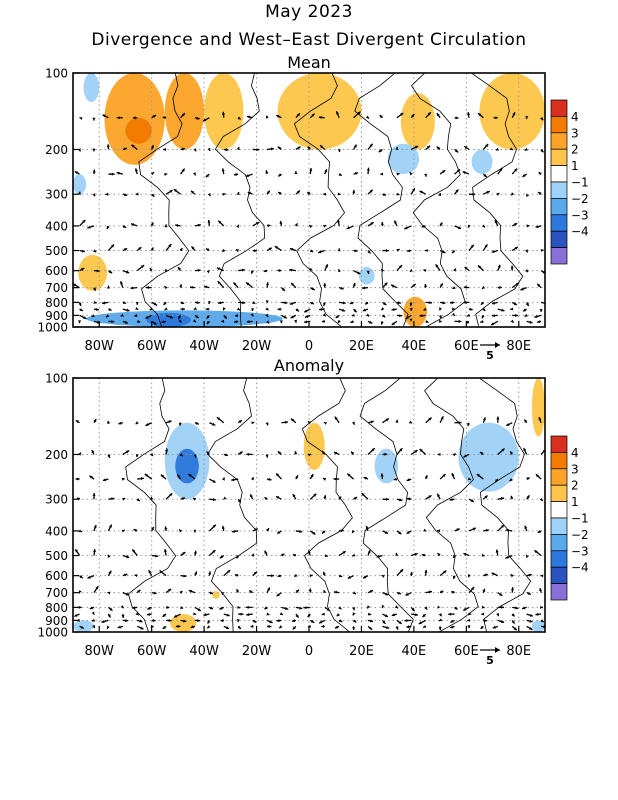  I want to click on x-tick-label: 80W, so click(100, 651).